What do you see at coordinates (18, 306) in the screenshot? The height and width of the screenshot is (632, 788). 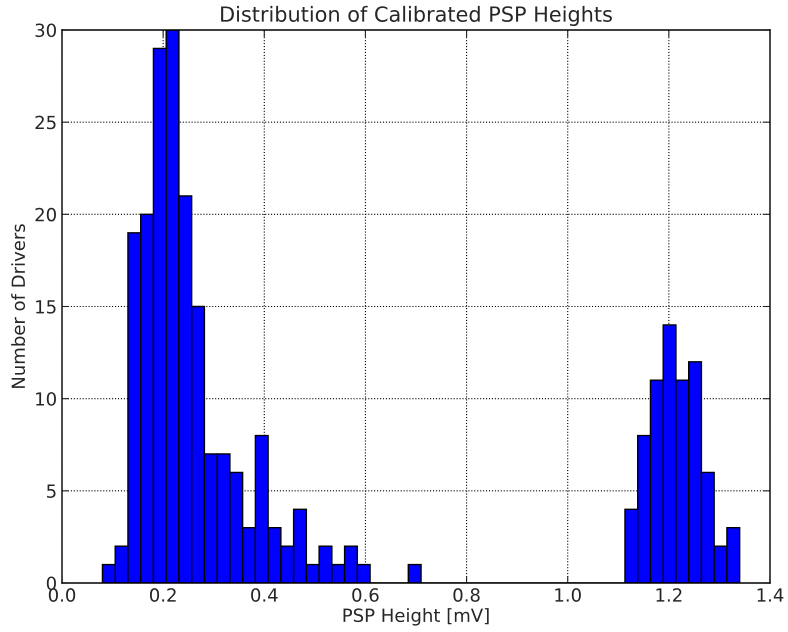 I see `y-axis-title: Number of Drivers` at bounding box center [18, 306].